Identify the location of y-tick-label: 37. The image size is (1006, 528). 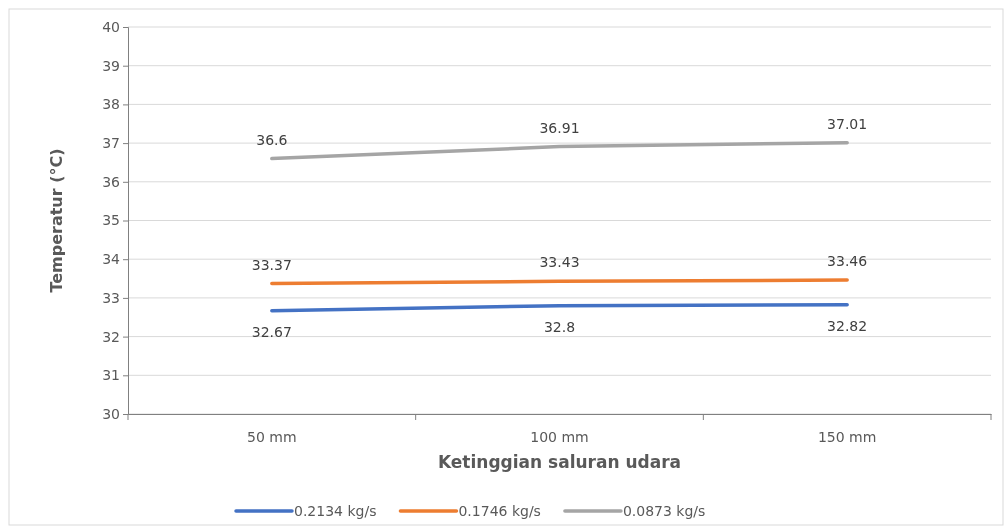
(111, 143).